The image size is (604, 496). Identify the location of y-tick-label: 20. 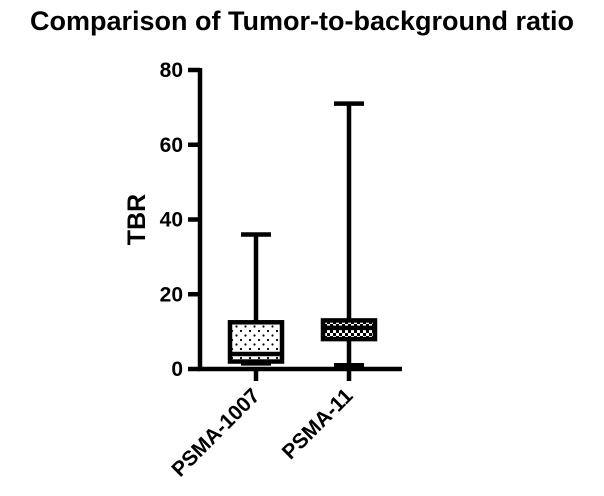
(171, 294).